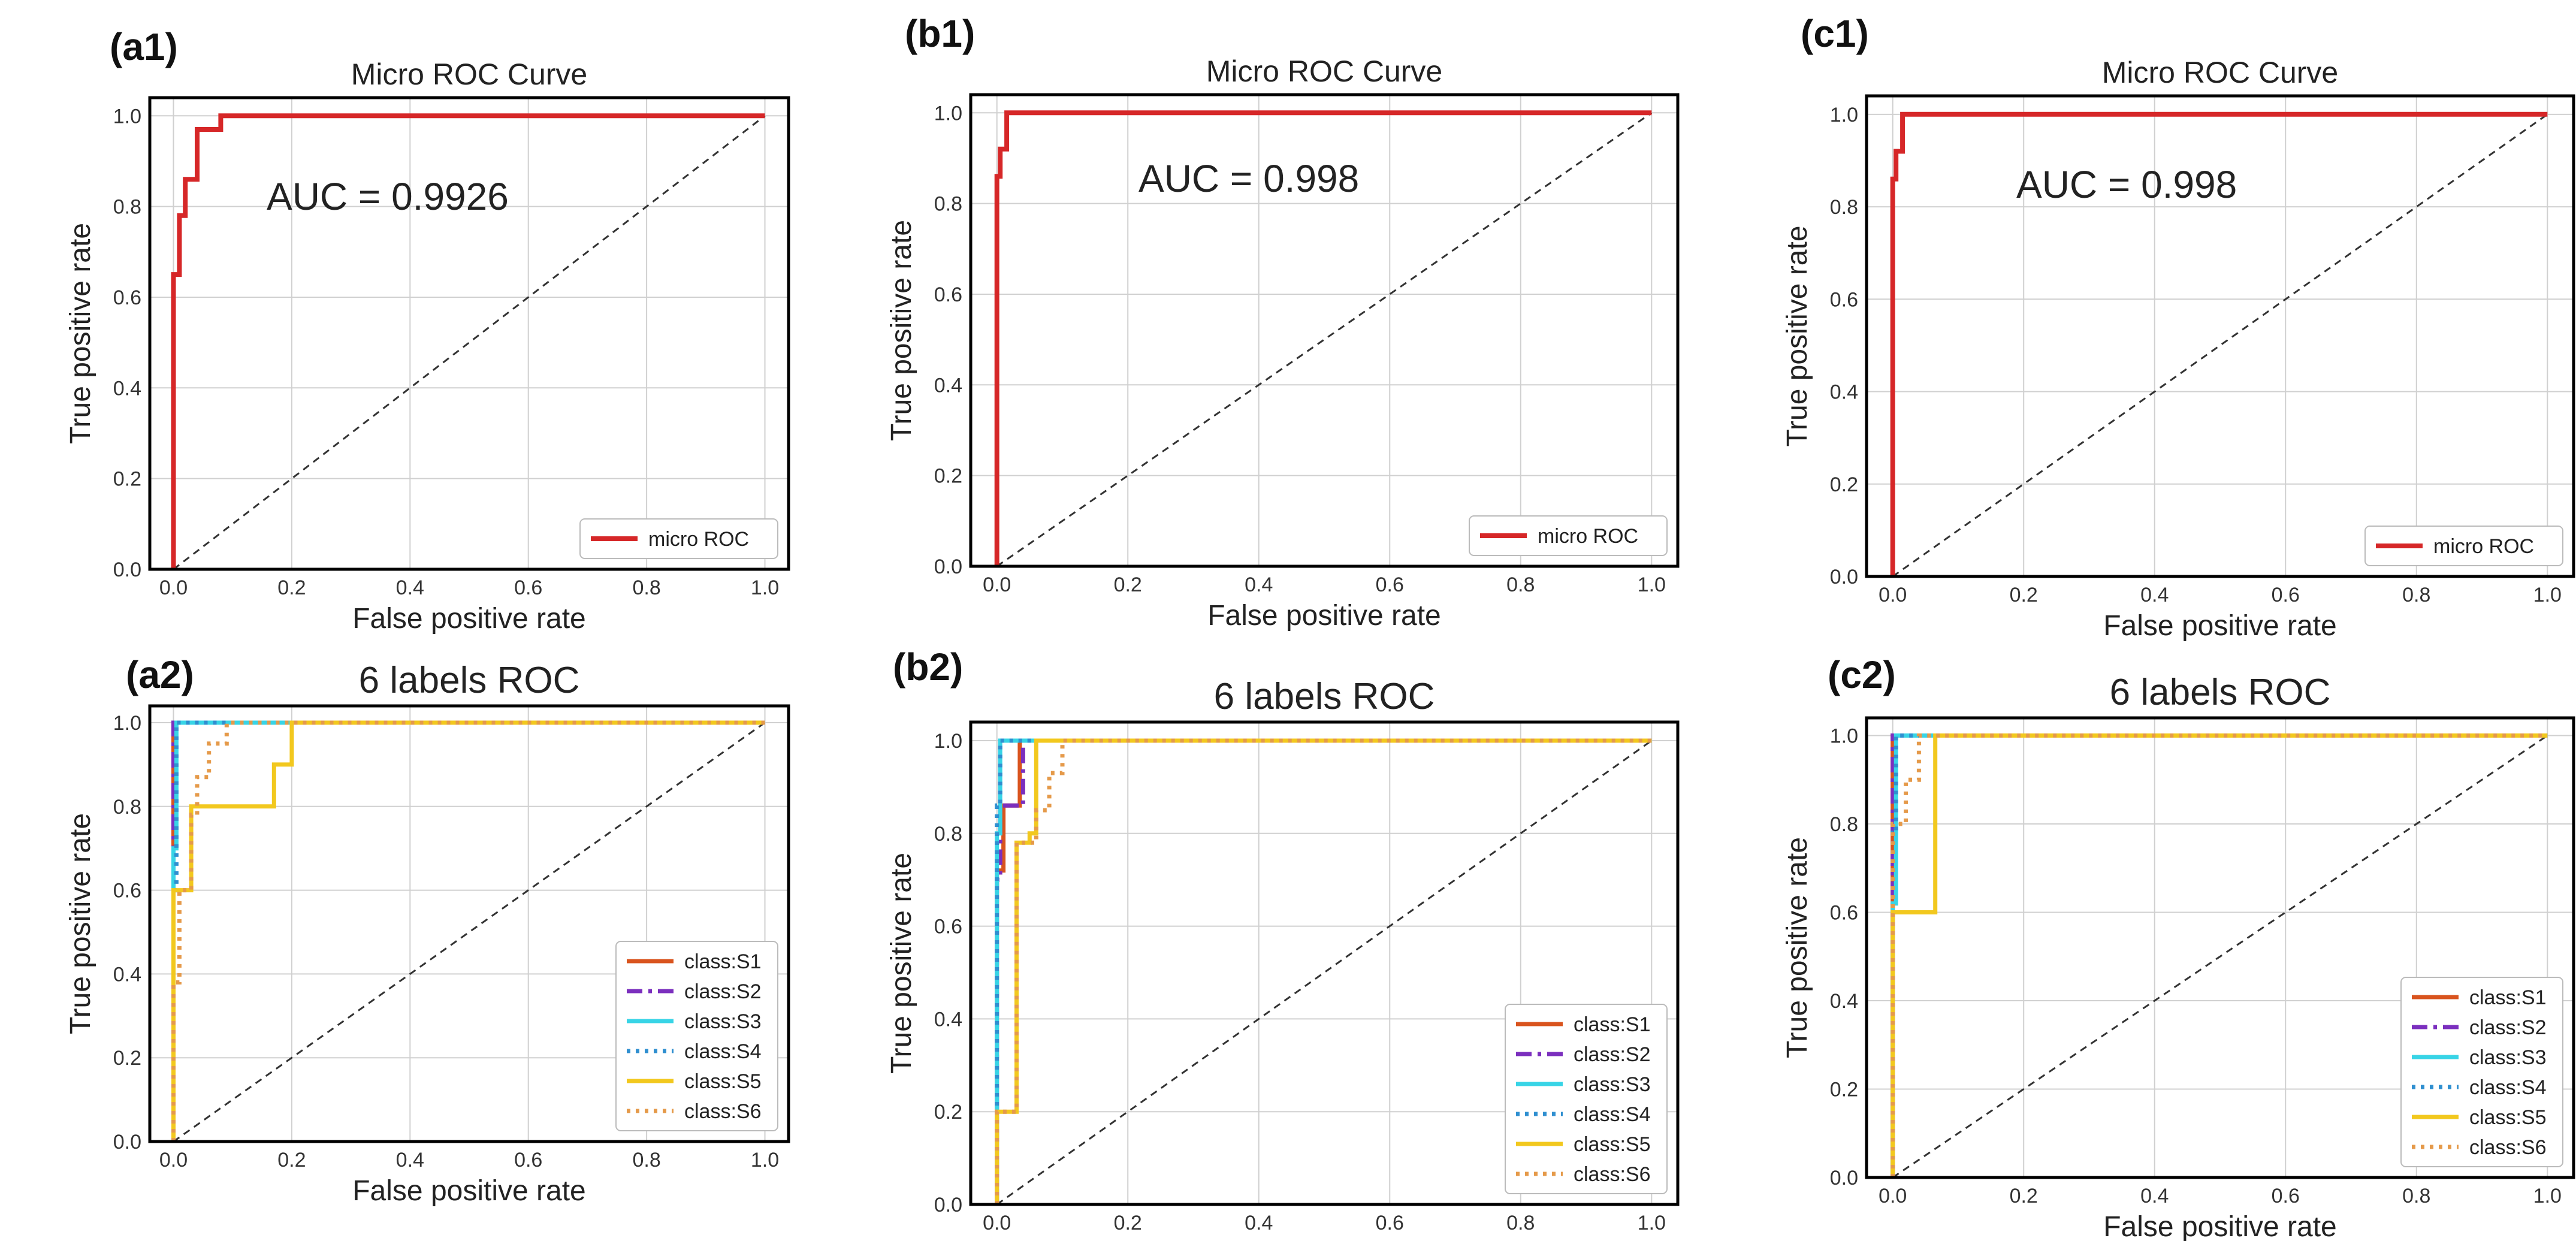 This screenshot has height=1241, width=2576. What do you see at coordinates (1862, 674) in the screenshot?
I see `panel-label: (c2)` at bounding box center [1862, 674].